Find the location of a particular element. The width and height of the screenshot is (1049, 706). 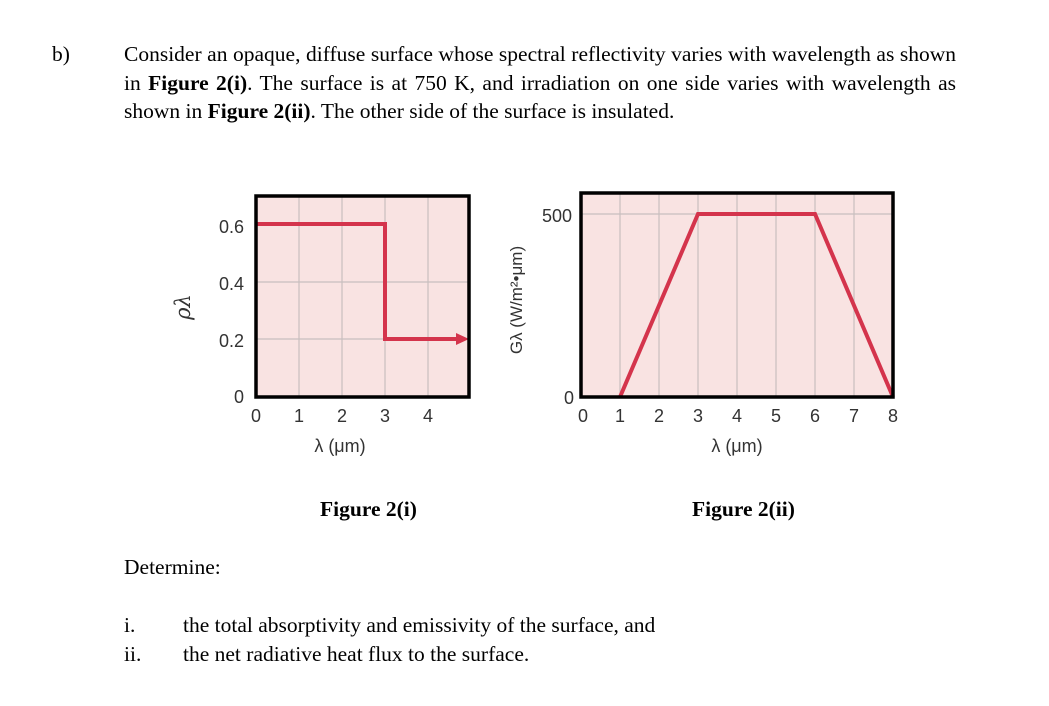

y-axis-label: ρλ is located at coordinates (183, 307).